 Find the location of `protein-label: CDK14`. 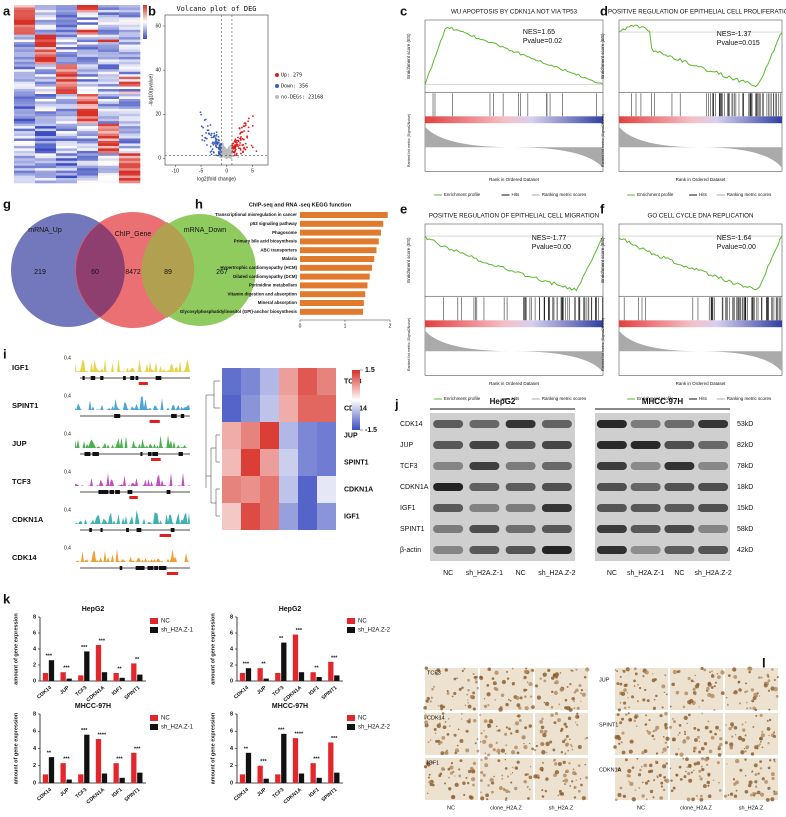

protein-label: CDK14 is located at coordinates (411, 424).